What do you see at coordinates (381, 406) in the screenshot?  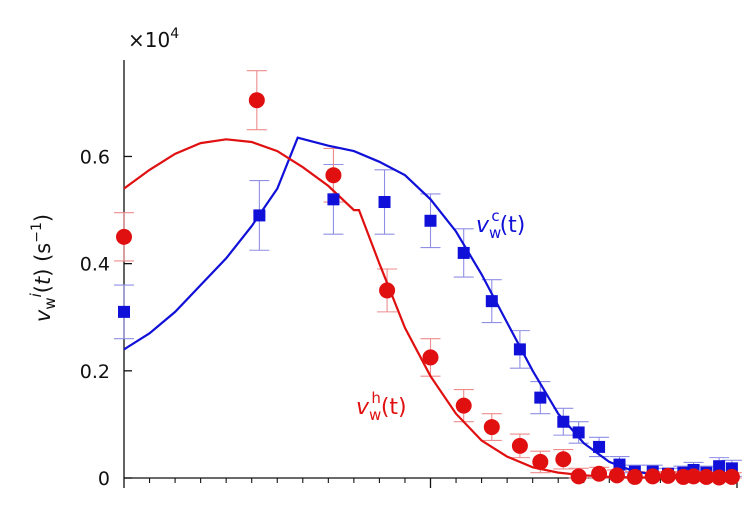 I see `series-label-red: vwh(t)` at bounding box center [381, 406].